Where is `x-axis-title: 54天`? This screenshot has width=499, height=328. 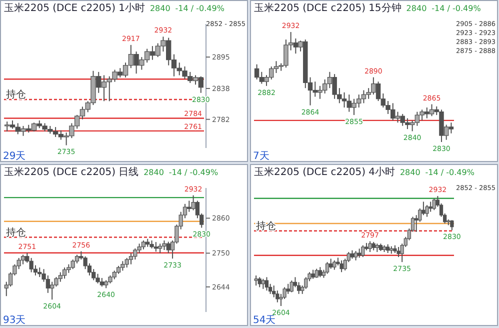
x-axis-title: 54天 is located at coordinates (264, 320).